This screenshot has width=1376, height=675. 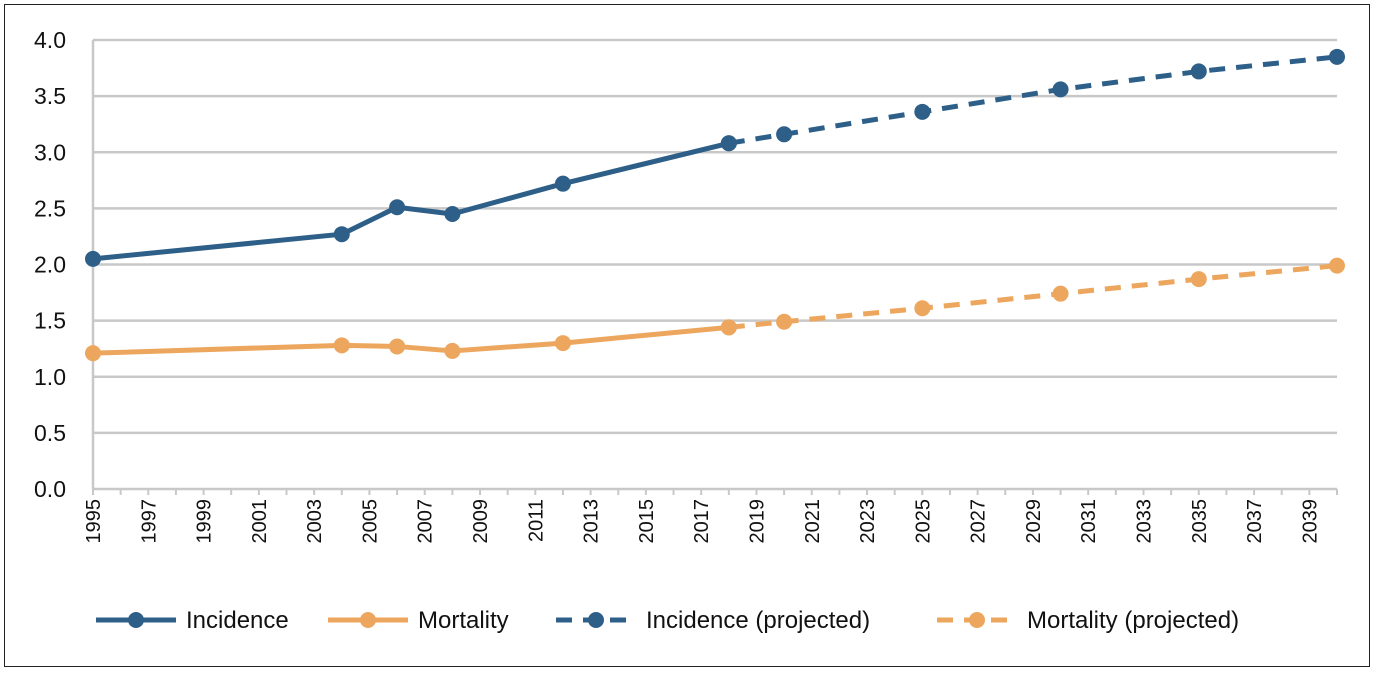 What do you see at coordinates (260, 521) in the screenshot?
I see `x-tick-label: 2001` at bounding box center [260, 521].